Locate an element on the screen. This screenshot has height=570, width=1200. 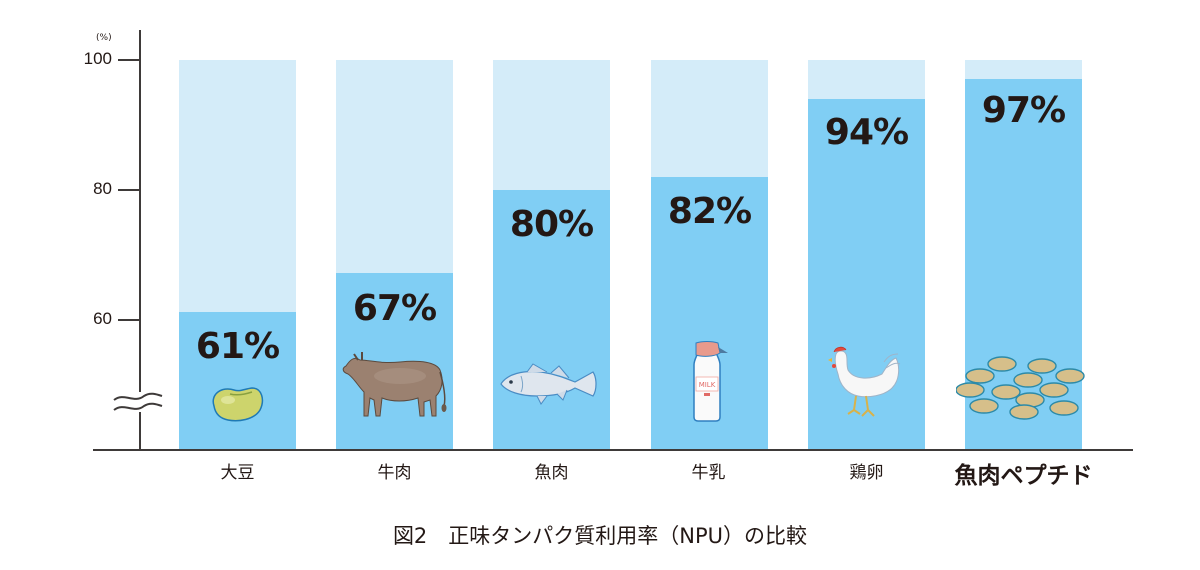
y-tick-label-60: 60 is located at coordinates (102, 318).